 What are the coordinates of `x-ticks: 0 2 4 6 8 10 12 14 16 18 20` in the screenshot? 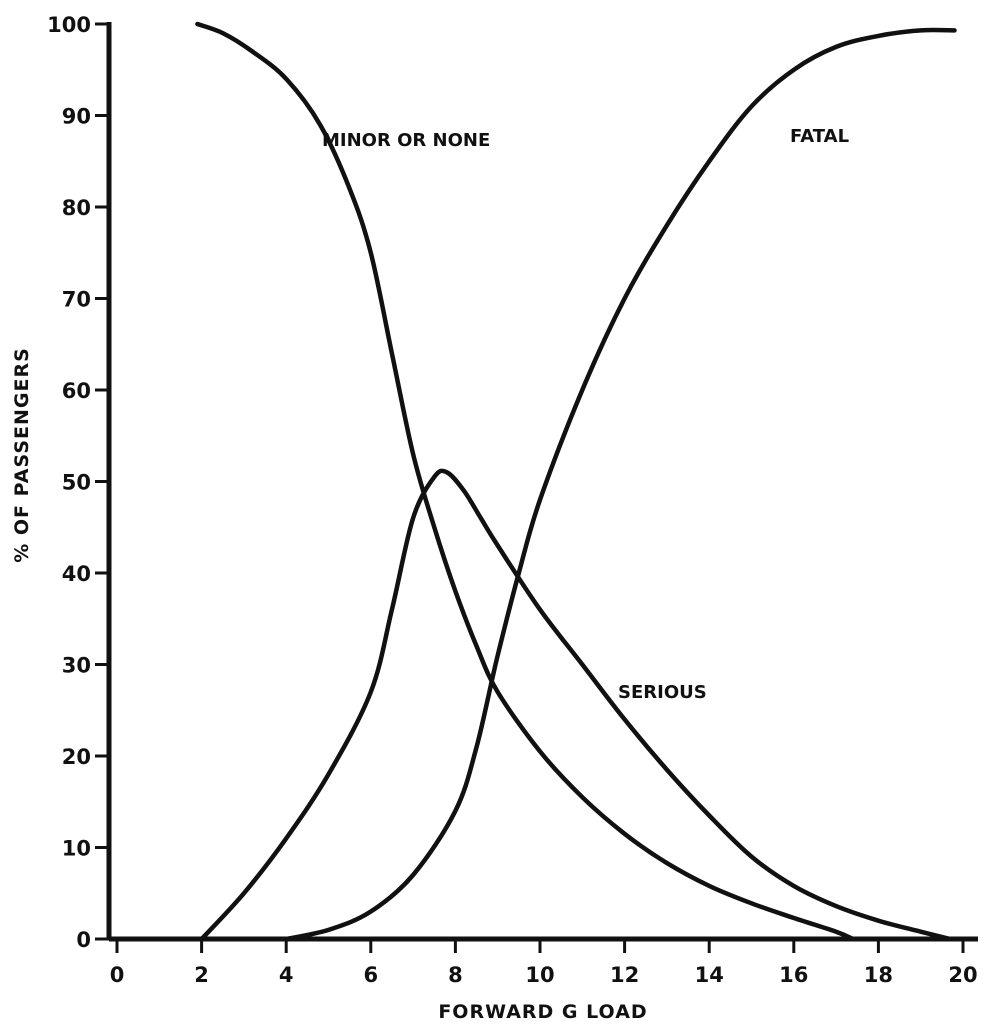 It's located at (544, 963).